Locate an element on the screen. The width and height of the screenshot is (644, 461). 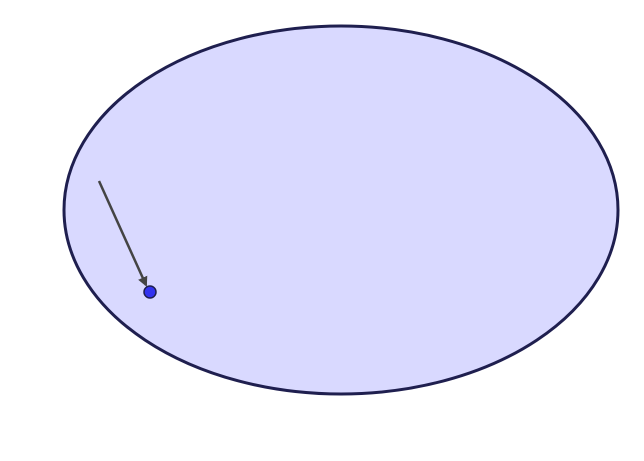
arrow-vector is located at coordinates (122, 233).